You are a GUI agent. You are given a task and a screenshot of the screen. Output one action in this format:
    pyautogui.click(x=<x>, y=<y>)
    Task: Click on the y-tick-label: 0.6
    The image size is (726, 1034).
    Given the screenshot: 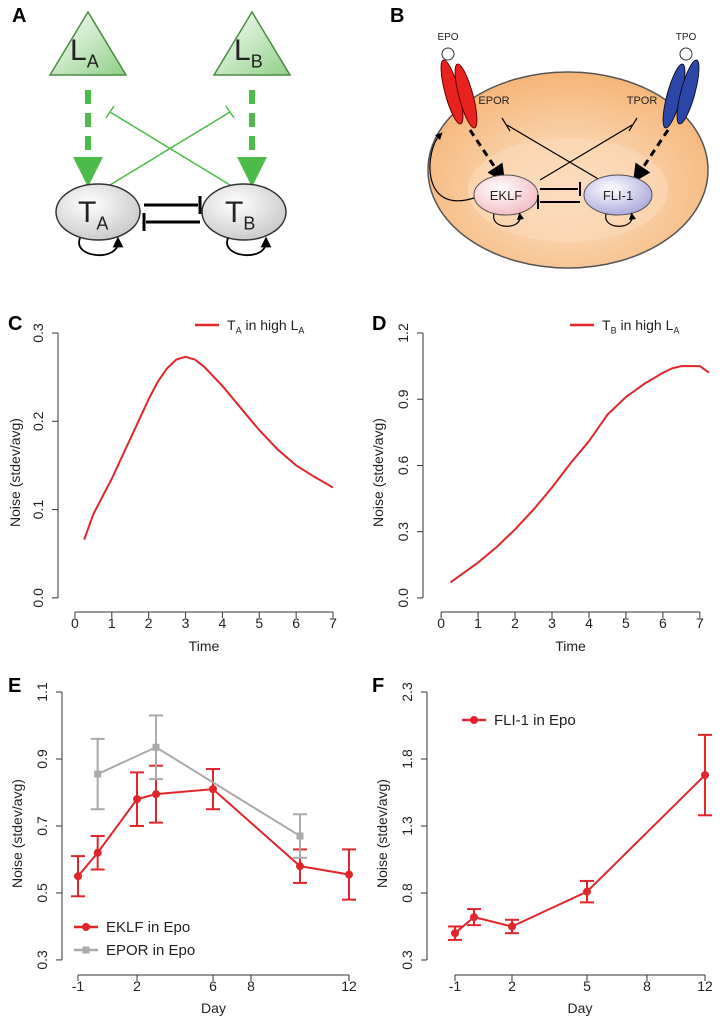 What is the action you would take?
    pyautogui.click(x=403, y=465)
    